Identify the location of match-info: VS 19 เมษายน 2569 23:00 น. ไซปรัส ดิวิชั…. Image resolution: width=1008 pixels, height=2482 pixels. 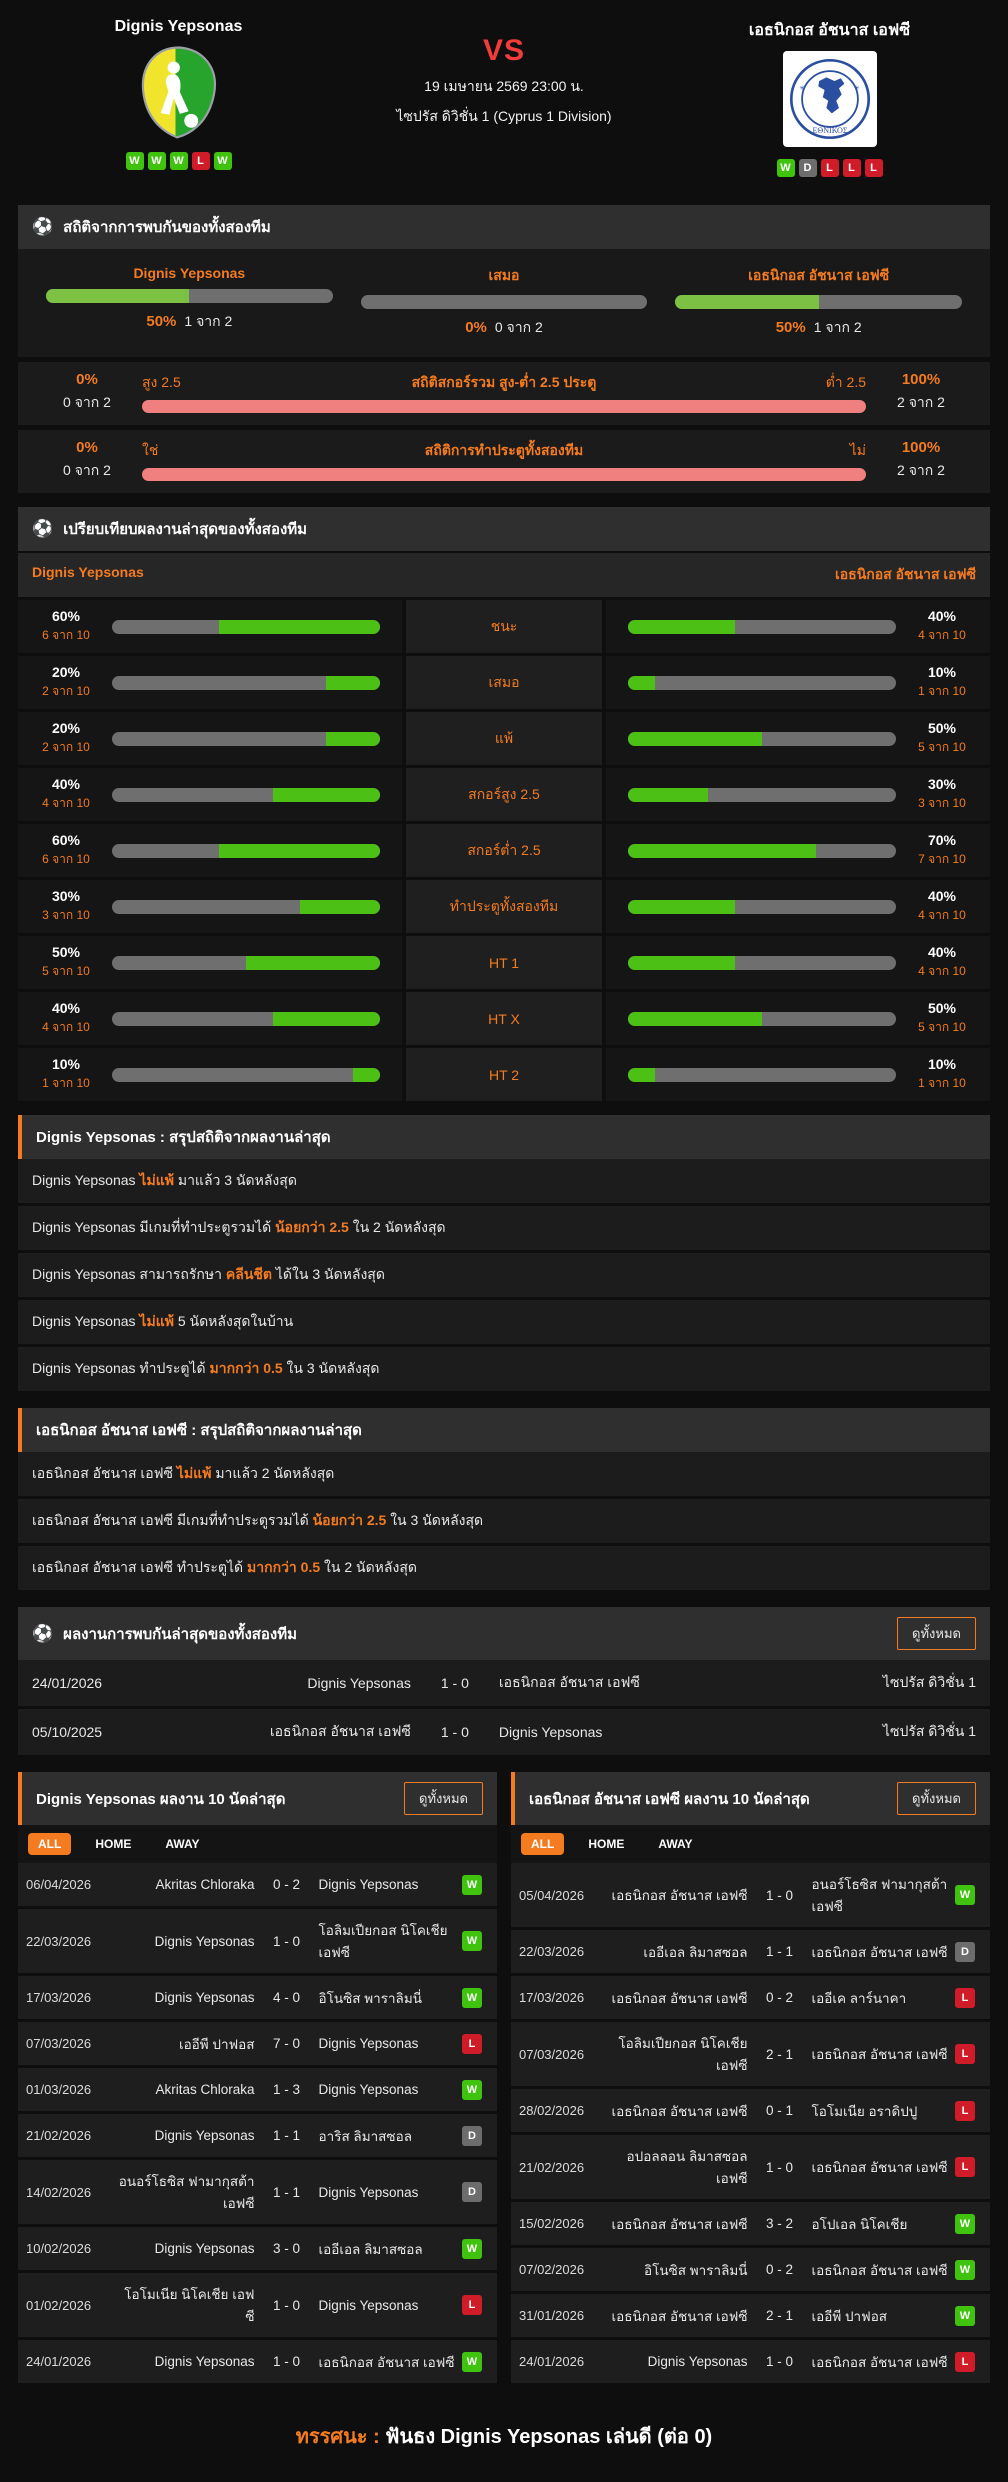
(504, 97).